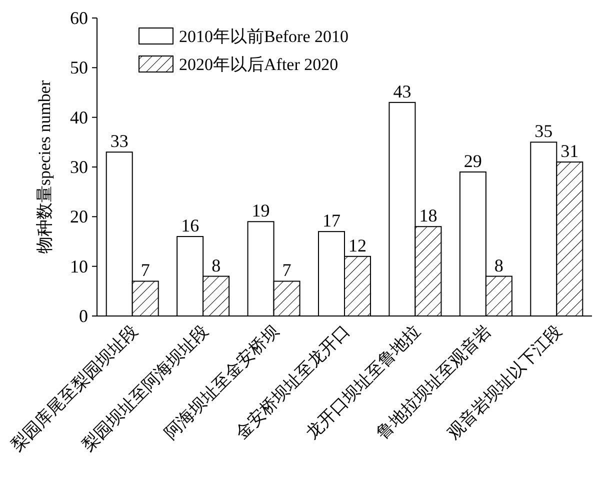 This screenshot has width=608, height=484. I want to click on data-label: 12, so click(357, 245).